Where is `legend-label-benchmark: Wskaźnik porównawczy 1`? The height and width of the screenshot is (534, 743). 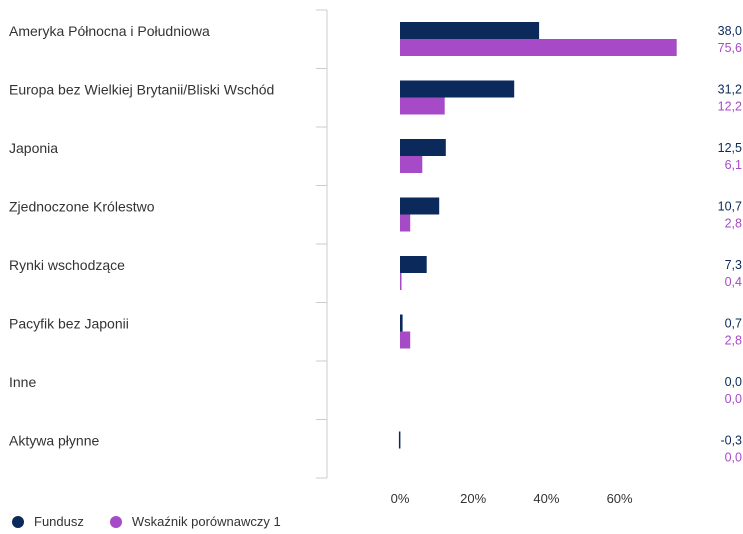 legend-label-benchmark: Wskaźnik porównawczy 1 is located at coordinates (206, 521).